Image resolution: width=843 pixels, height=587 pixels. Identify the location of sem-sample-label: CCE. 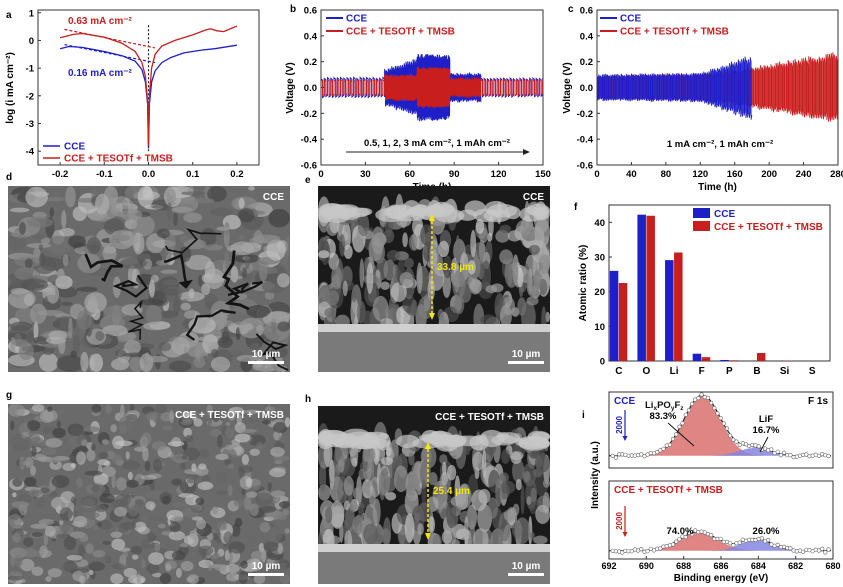
(533, 197).